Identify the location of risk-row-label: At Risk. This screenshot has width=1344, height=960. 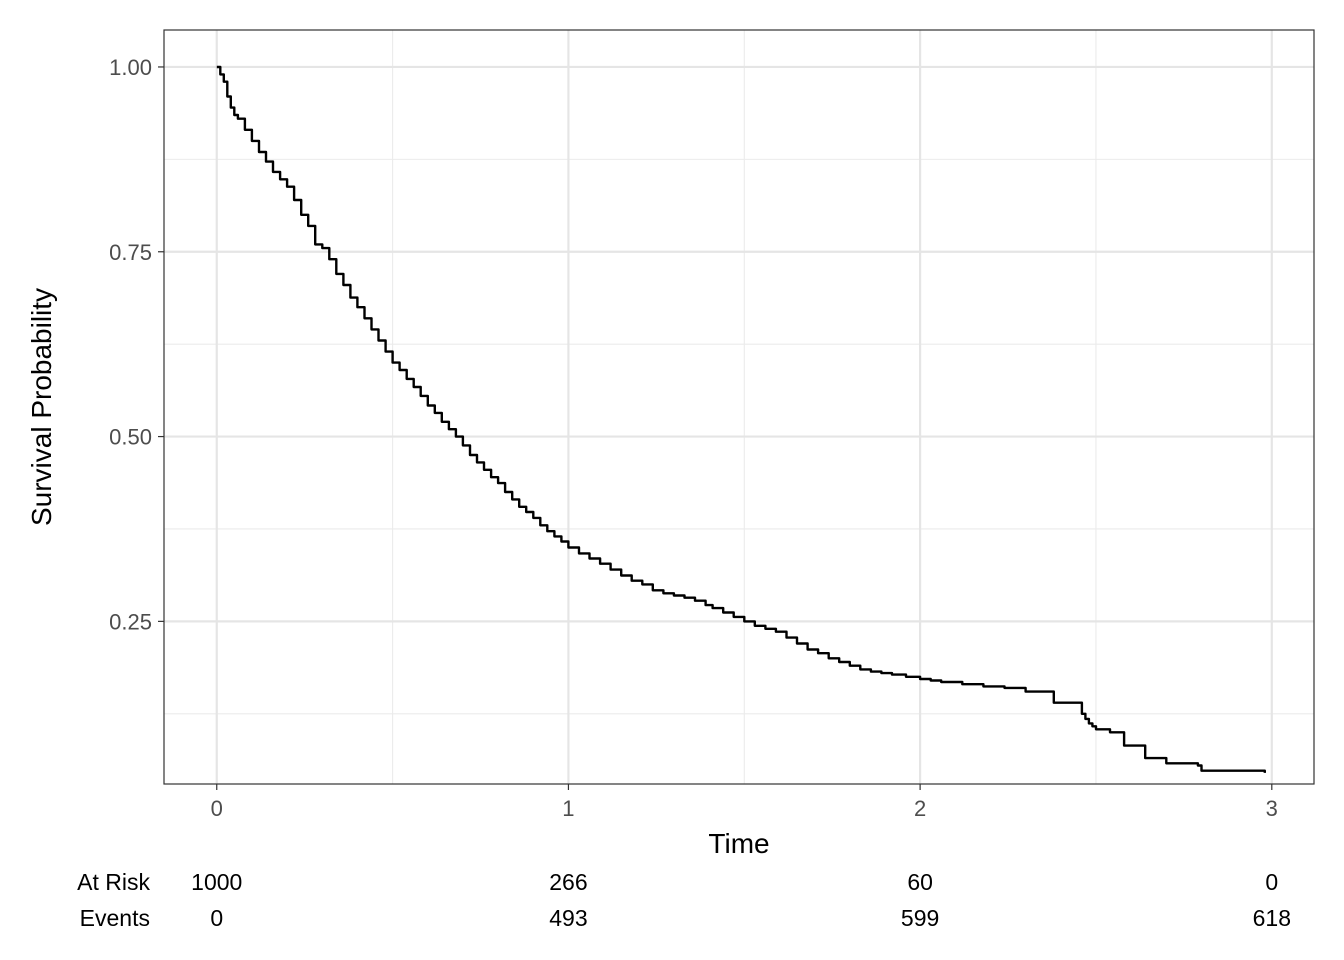
(113, 882).